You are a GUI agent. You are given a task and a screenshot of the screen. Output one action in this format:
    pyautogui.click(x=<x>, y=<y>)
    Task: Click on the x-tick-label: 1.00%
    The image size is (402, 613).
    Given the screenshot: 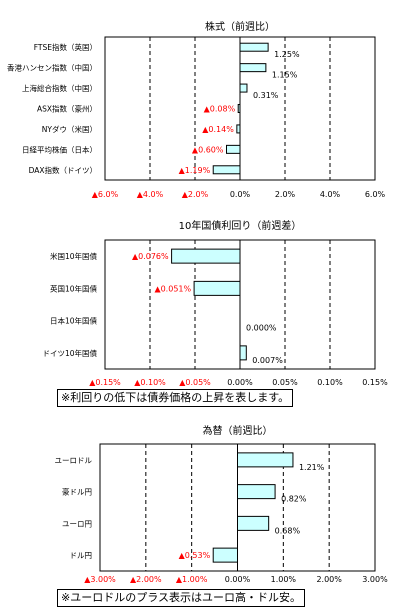 What is the action you would take?
    pyautogui.click(x=284, y=579)
    